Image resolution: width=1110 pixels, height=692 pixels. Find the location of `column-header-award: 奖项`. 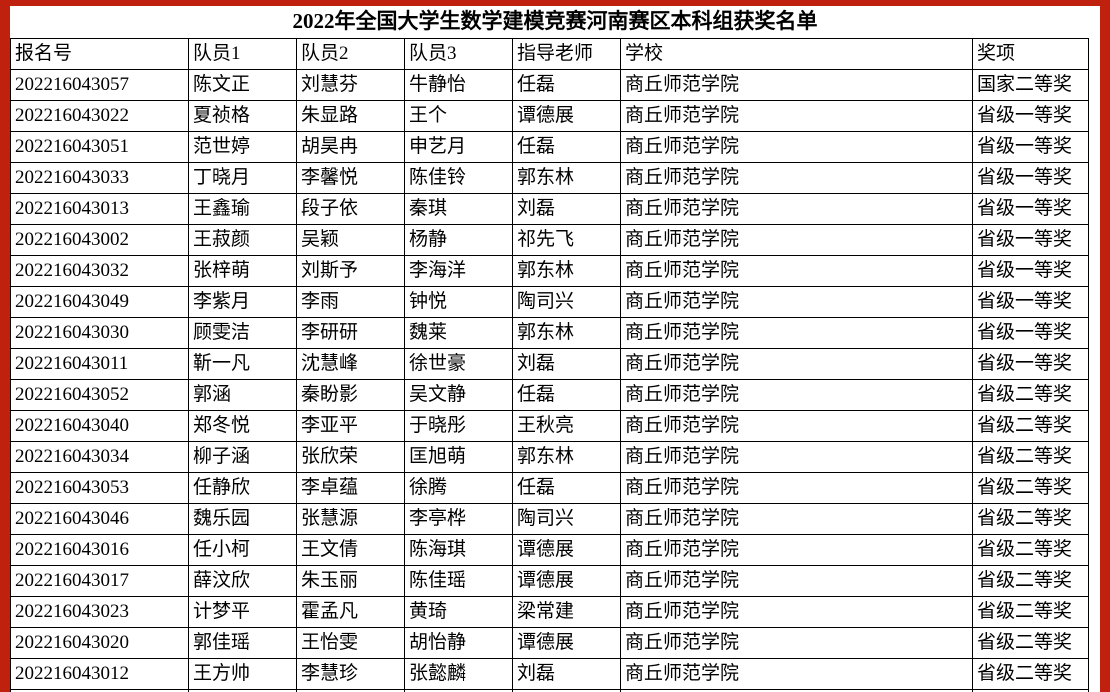

column-header-award: 奖项 is located at coordinates (1030, 54).